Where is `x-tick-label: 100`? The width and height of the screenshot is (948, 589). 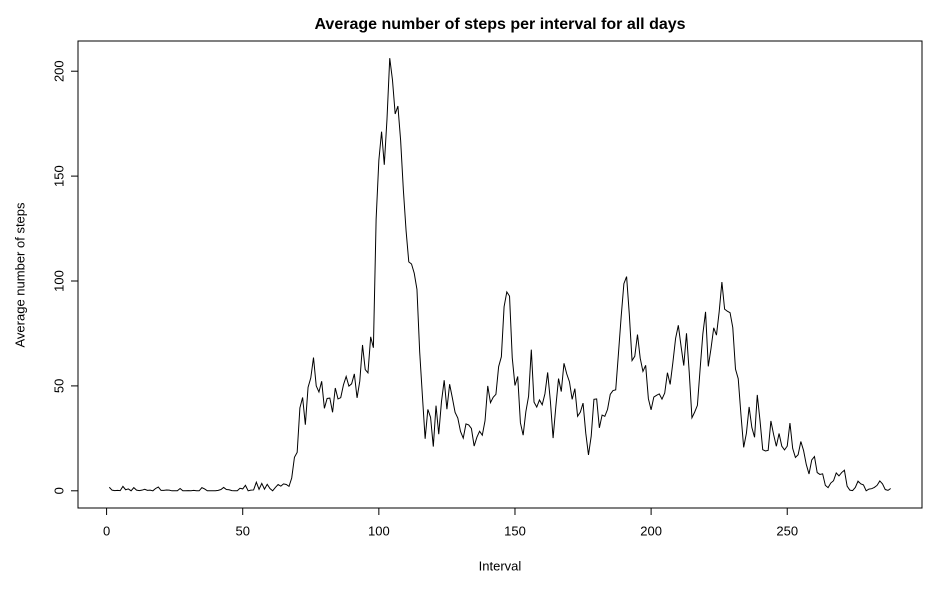 x-tick-label: 100 is located at coordinates (379, 530).